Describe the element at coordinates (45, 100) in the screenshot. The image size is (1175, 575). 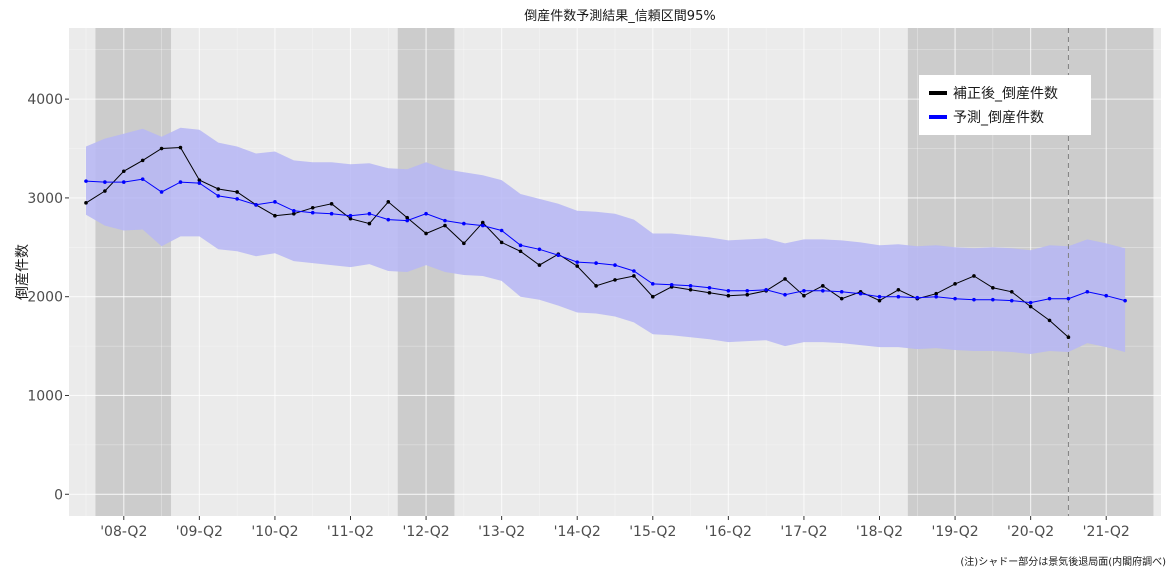
I see `y-tick-label-4: 4000` at that location.